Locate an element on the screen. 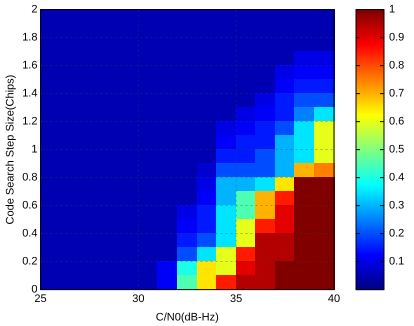 This screenshot has height=326, width=414. color-bar-label: 0.7 is located at coordinates (396, 94).